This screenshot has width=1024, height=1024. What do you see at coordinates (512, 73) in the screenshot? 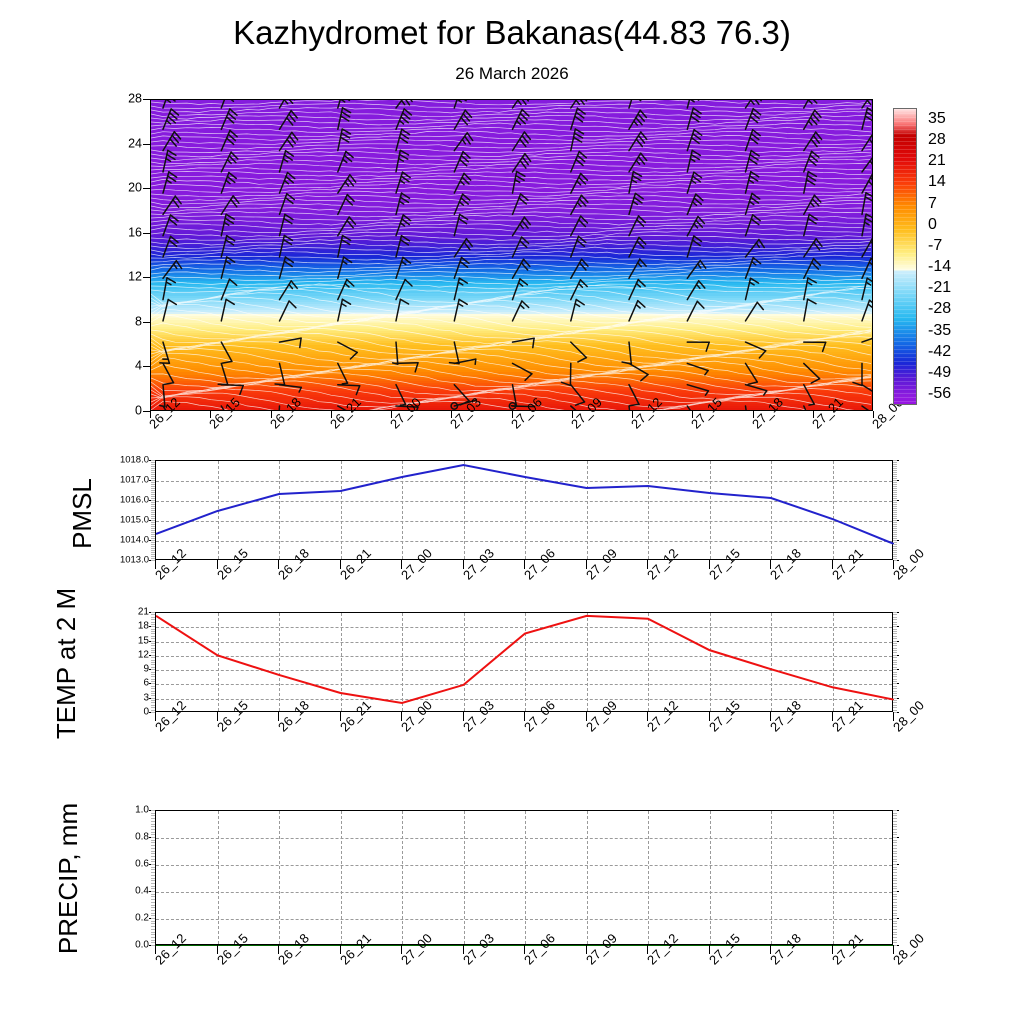
I see `page-subtitle: 26 March 2026` at bounding box center [512, 73].